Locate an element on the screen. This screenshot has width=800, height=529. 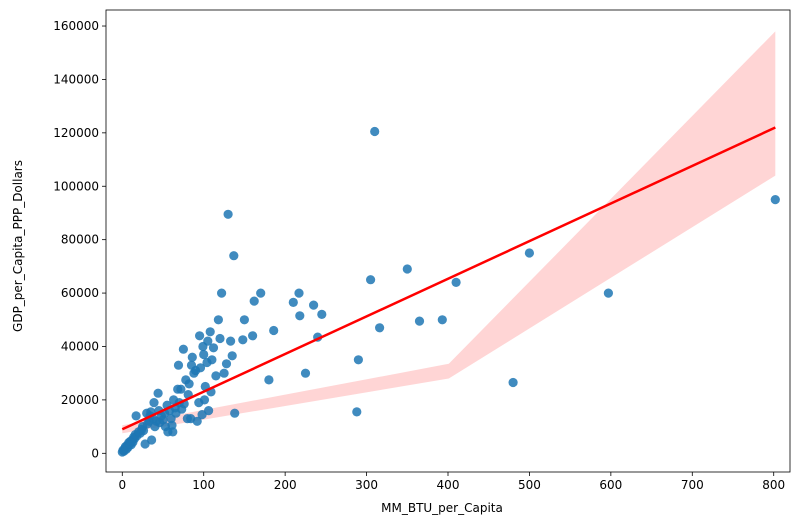
x-tick-label-100: 100 is located at coordinates (203, 485).